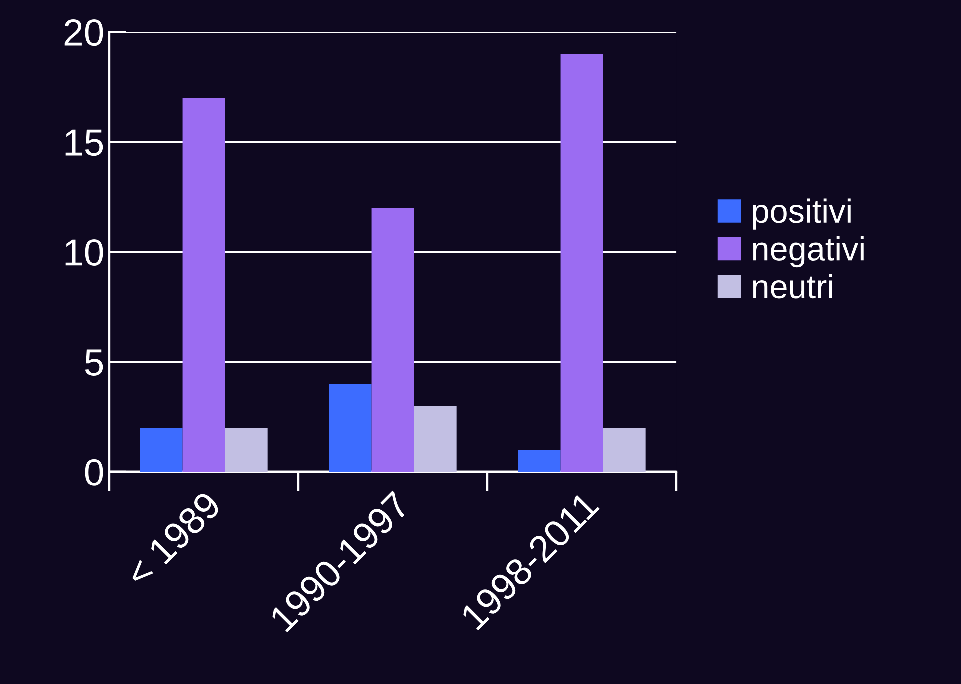 This screenshot has height=684, width=961. What do you see at coordinates (94, 363) in the screenshot?
I see `y-tick-label: 5` at bounding box center [94, 363].